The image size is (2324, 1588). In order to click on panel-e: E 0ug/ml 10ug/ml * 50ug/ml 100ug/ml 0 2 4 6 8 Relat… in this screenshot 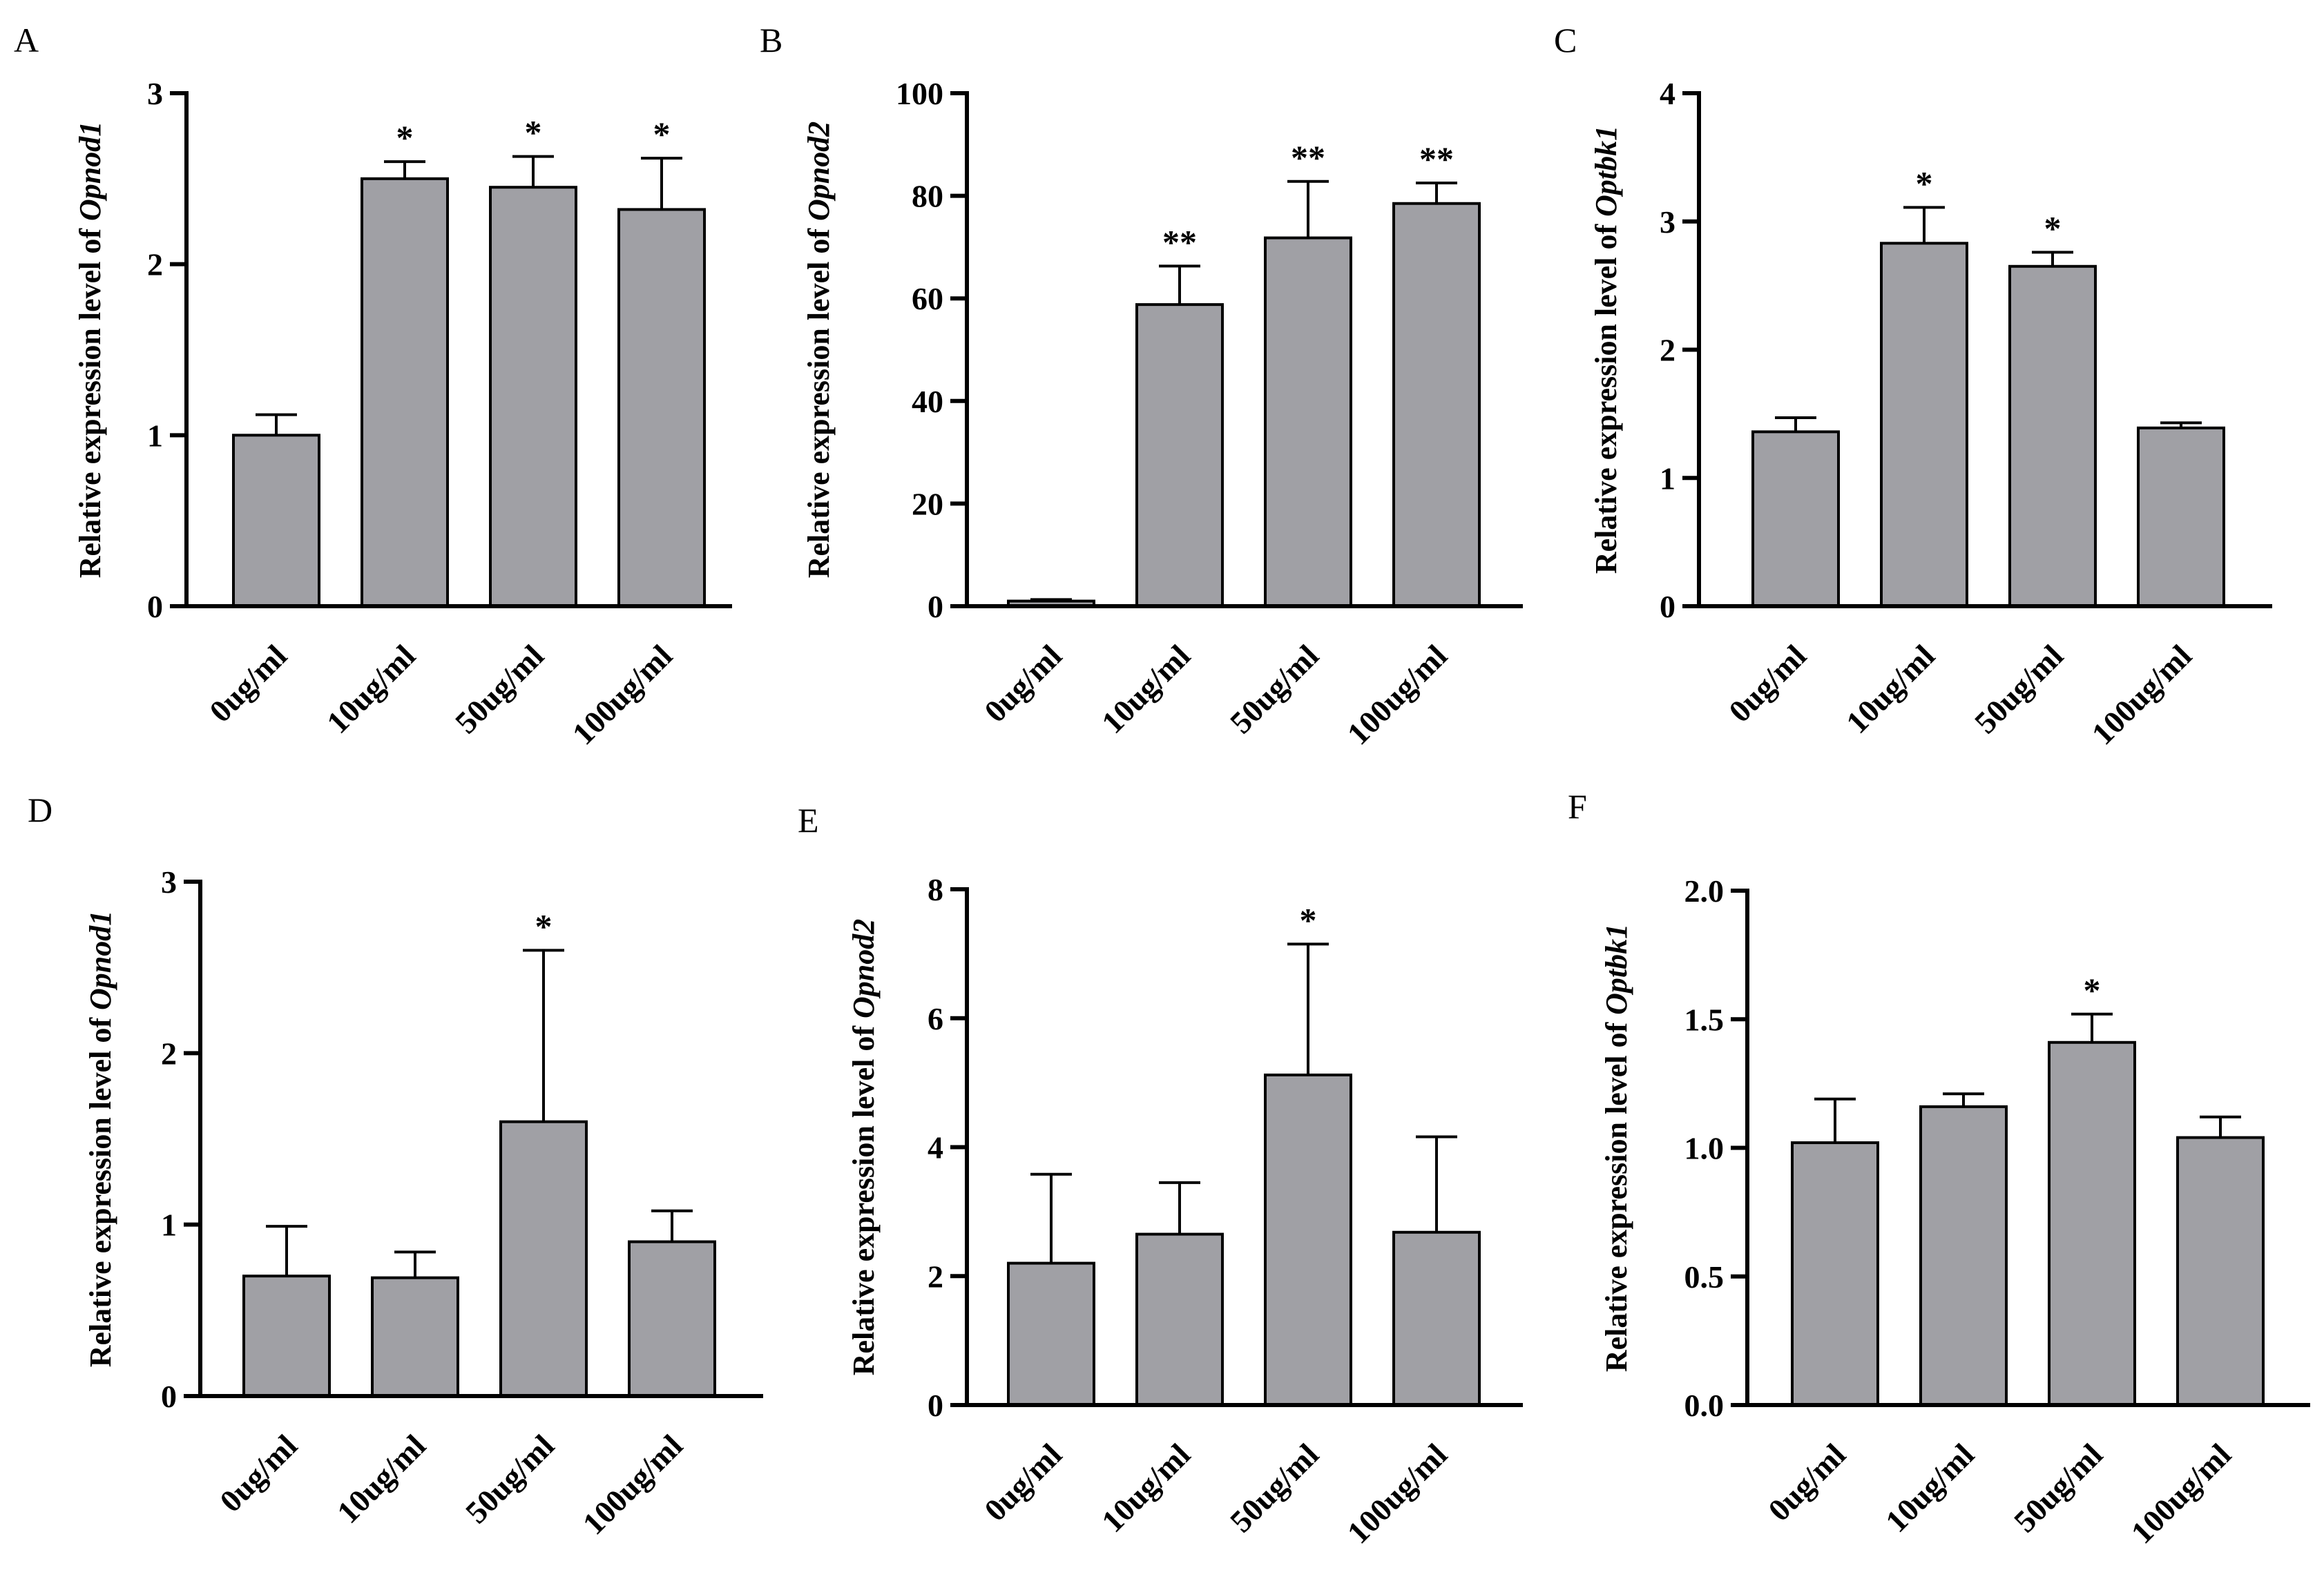, I will do `click(1160, 1175)`.